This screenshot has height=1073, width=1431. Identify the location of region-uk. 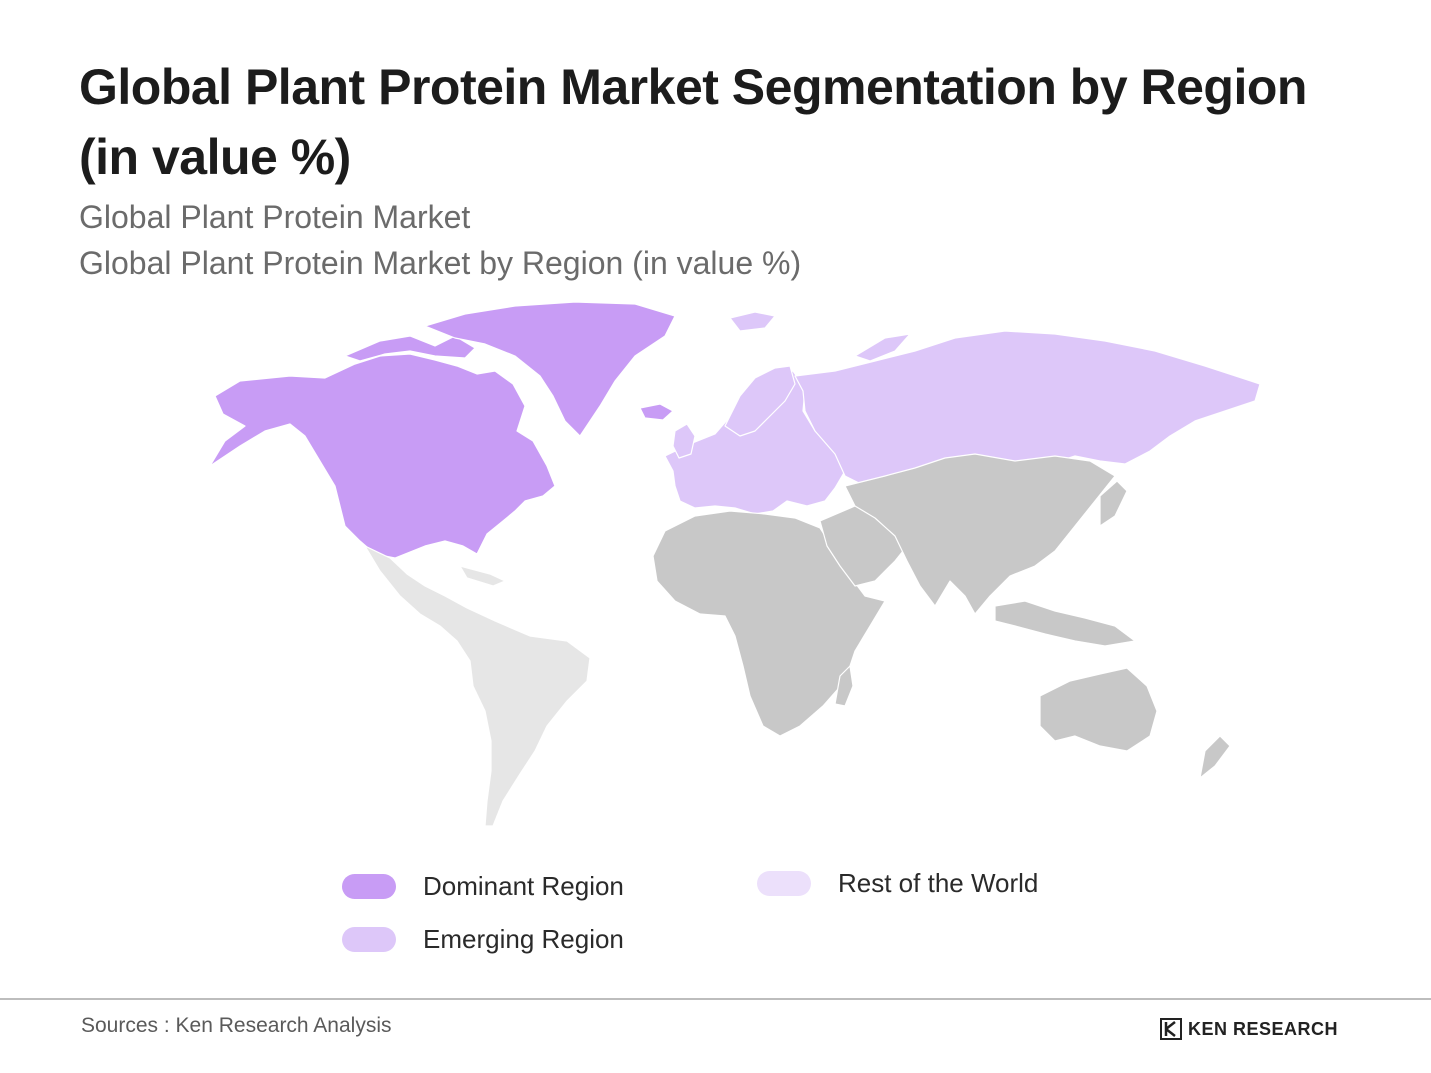
(684, 441).